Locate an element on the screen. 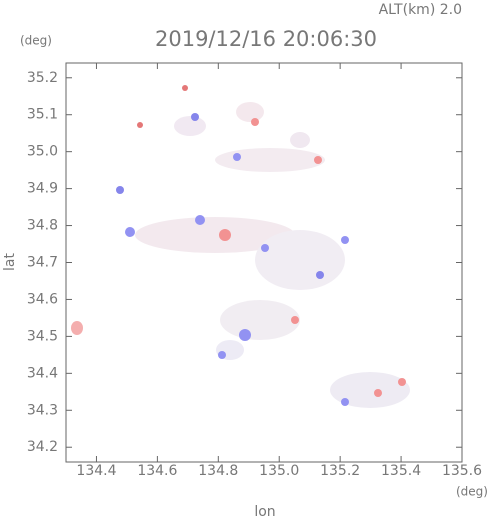 This screenshot has height=521, width=491. x-axis-label: lon is located at coordinates (264, 512).